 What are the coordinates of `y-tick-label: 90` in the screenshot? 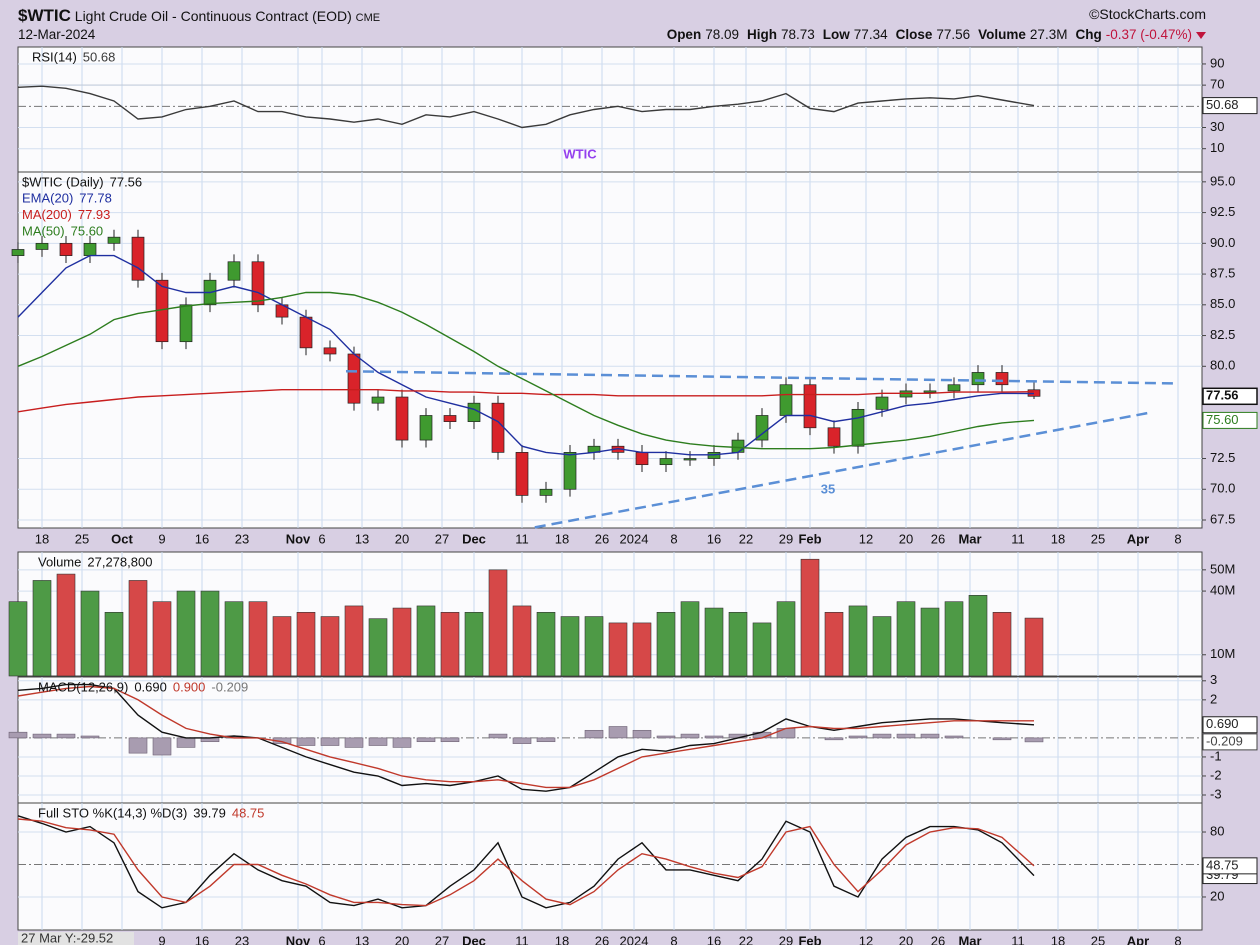 It's located at (1217, 62).